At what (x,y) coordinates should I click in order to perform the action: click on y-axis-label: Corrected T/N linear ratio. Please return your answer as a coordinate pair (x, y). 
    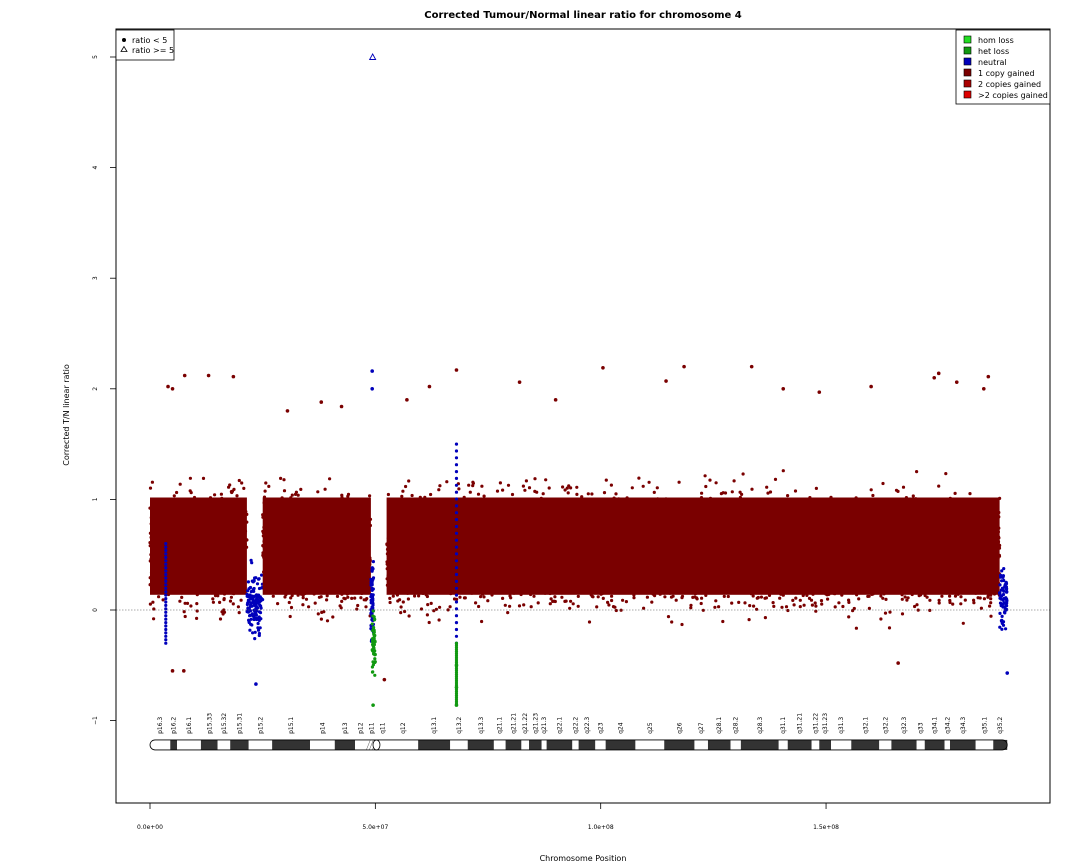
    Looking at the image, I should click on (66, 415).